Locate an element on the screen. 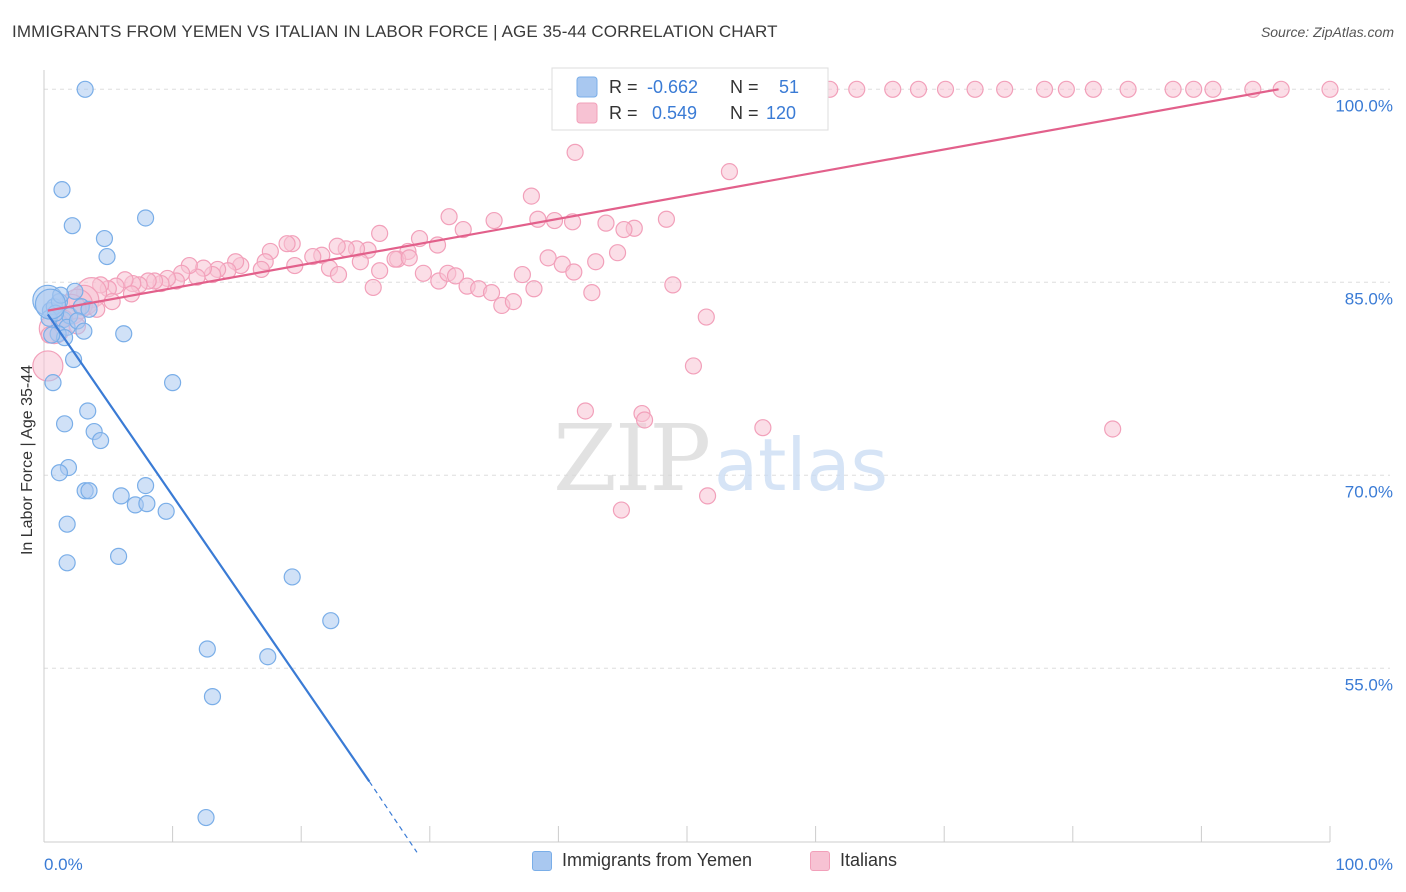 This screenshot has height=892, width=1406. correlation-legend: R = -0.662 N = 51 R = 0.549 N = 120 is located at coordinates (690, 99).